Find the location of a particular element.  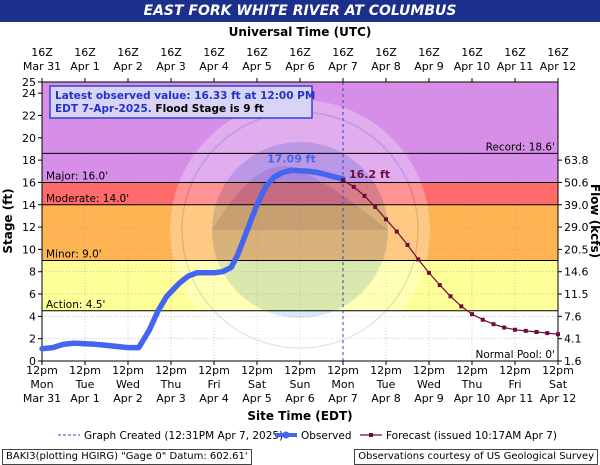

flow-tick-label: 1.6 is located at coordinates (573, 361).